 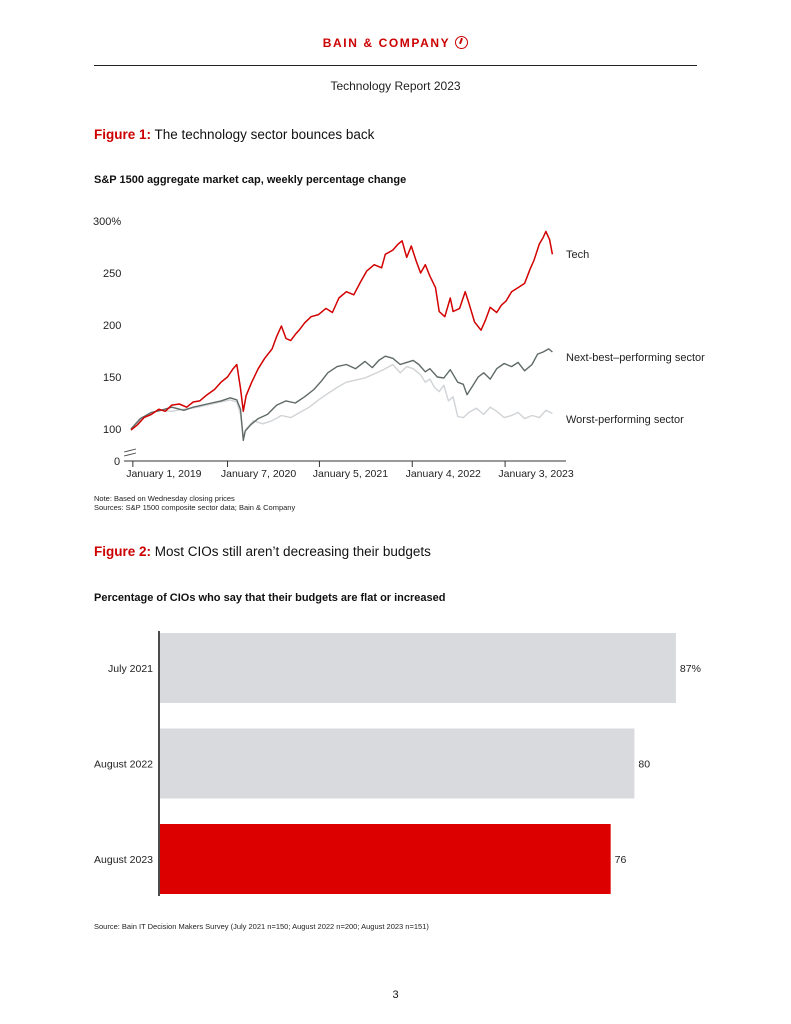 I want to click on brand-name: BAIN & COMPANY, so click(x=386, y=43).